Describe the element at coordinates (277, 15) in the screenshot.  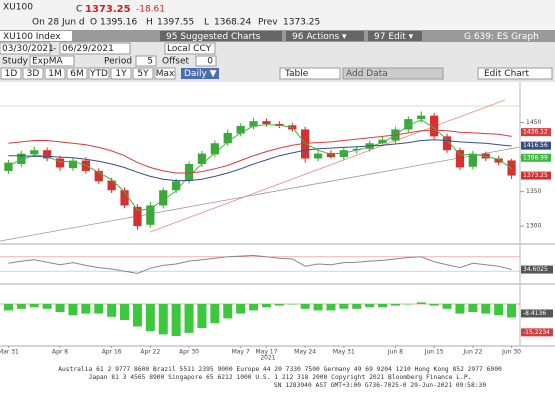
I see `quote-bar` at that location.